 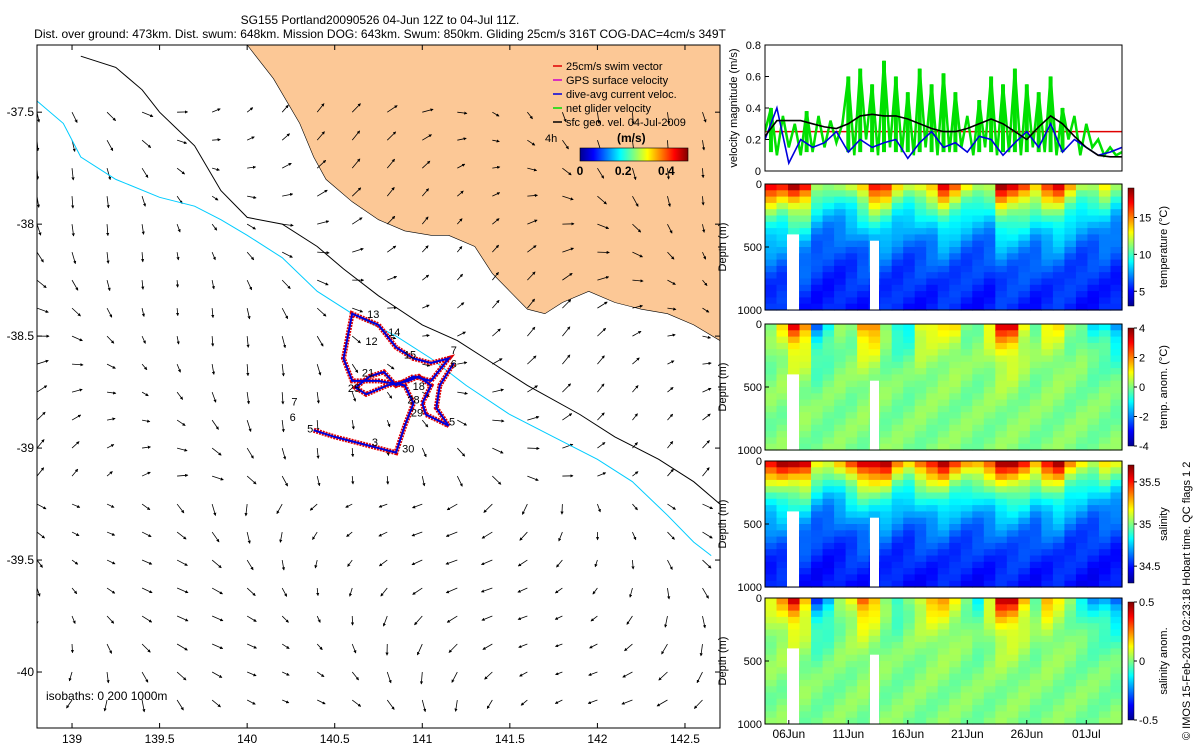 I want to click on track-day-label: 14, so click(x=394, y=333).